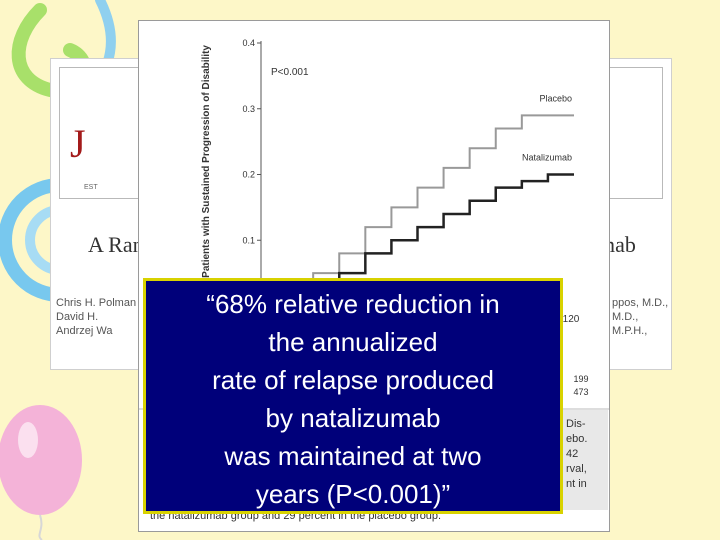 The height and width of the screenshot is (540, 720). I want to click on quote-line: the annualized, so click(353, 342).